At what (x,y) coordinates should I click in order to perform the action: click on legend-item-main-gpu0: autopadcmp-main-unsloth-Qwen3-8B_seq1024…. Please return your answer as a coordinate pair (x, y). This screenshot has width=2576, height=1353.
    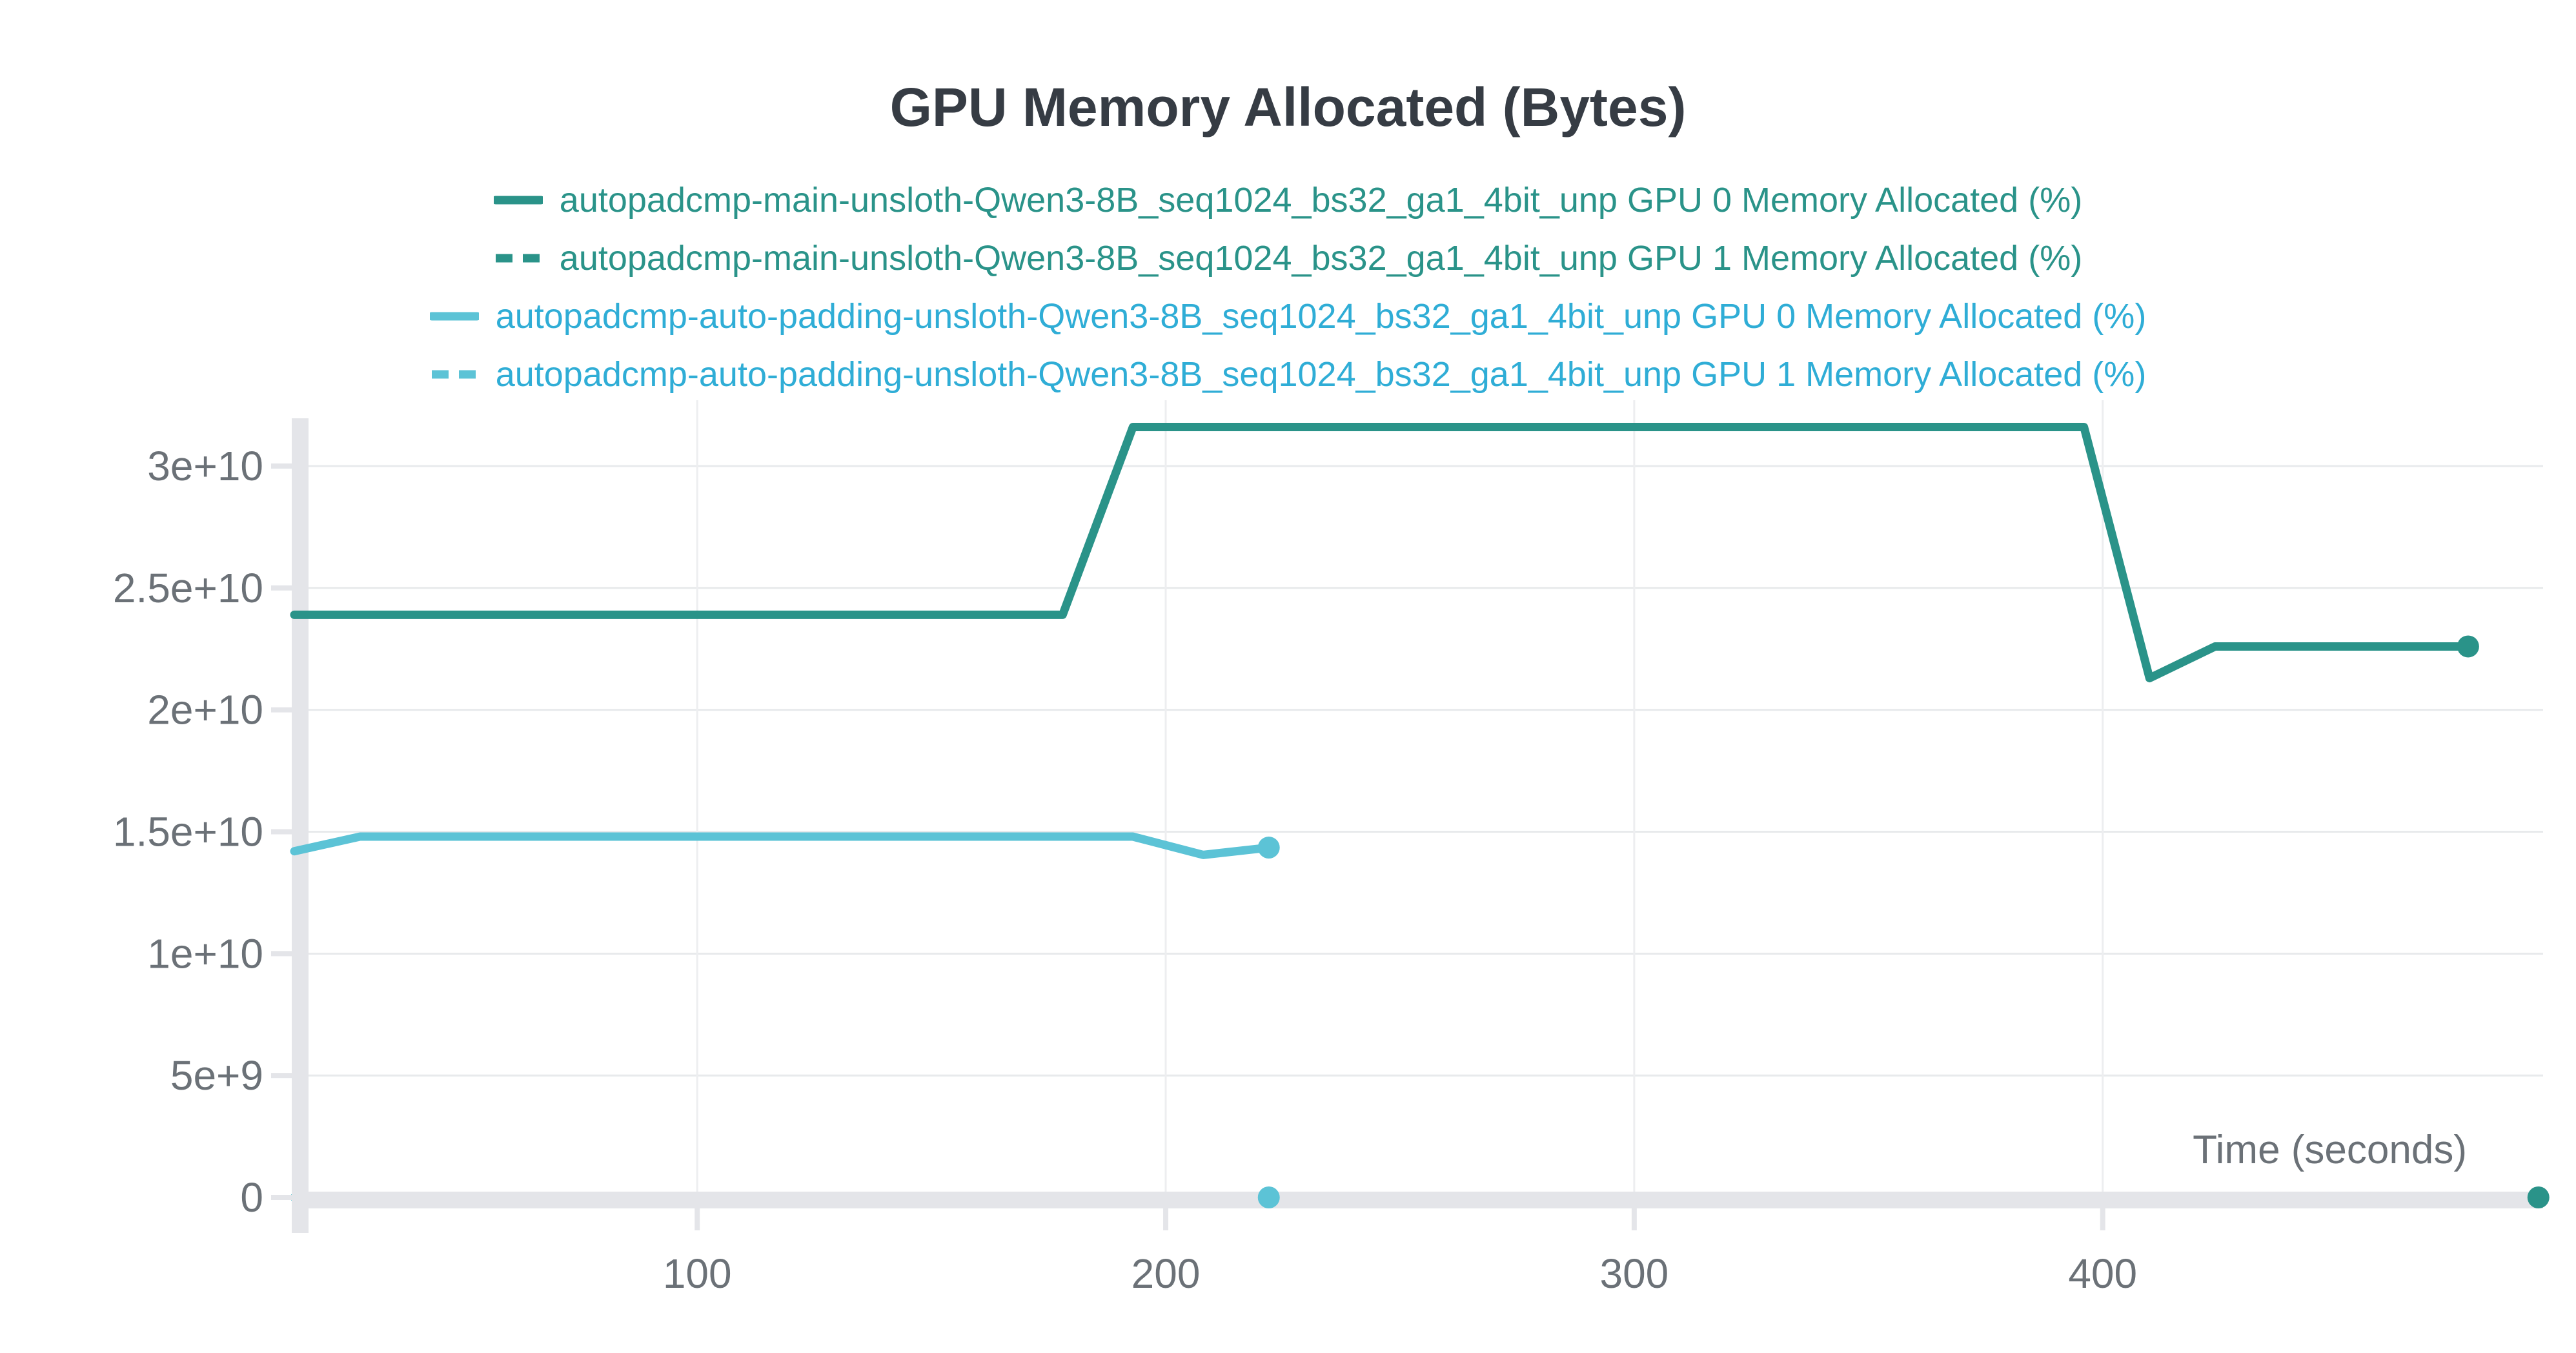
    Looking at the image, I should click on (1288, 200).